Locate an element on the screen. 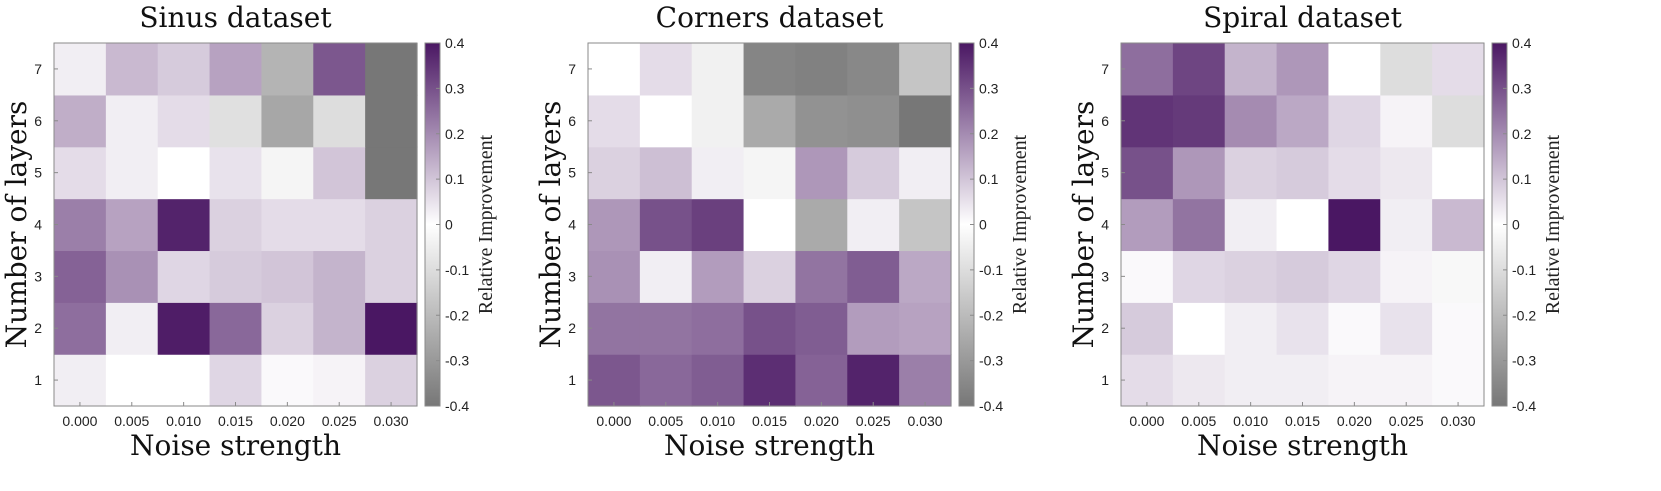 The image size is (1661, 491). x-tick-label: 0.005 is located at coordinates (131, 421).